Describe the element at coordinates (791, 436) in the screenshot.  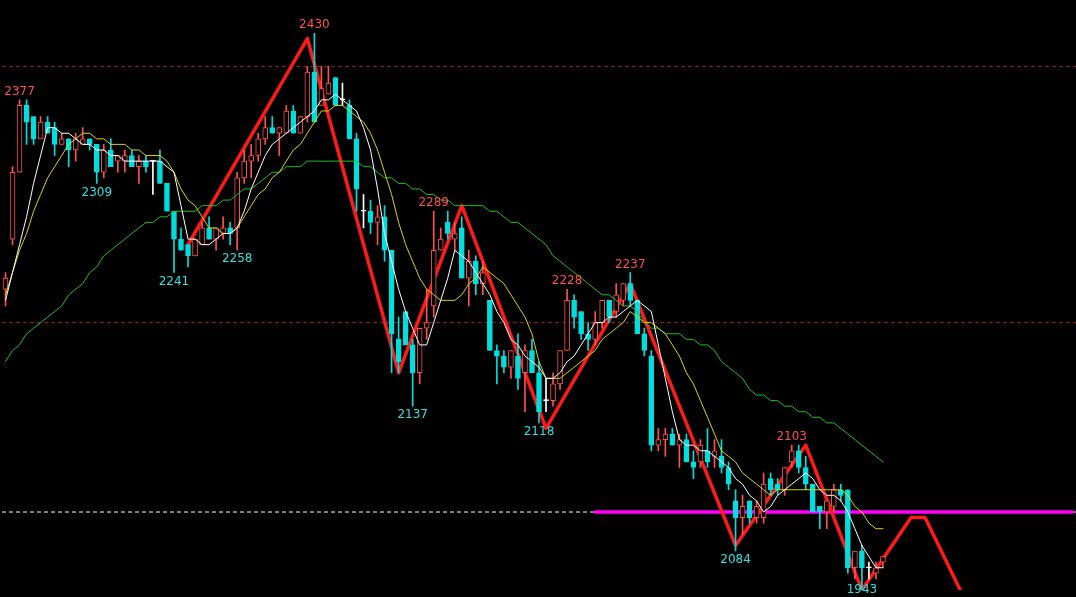
I see `annotation: 2103` at that location.